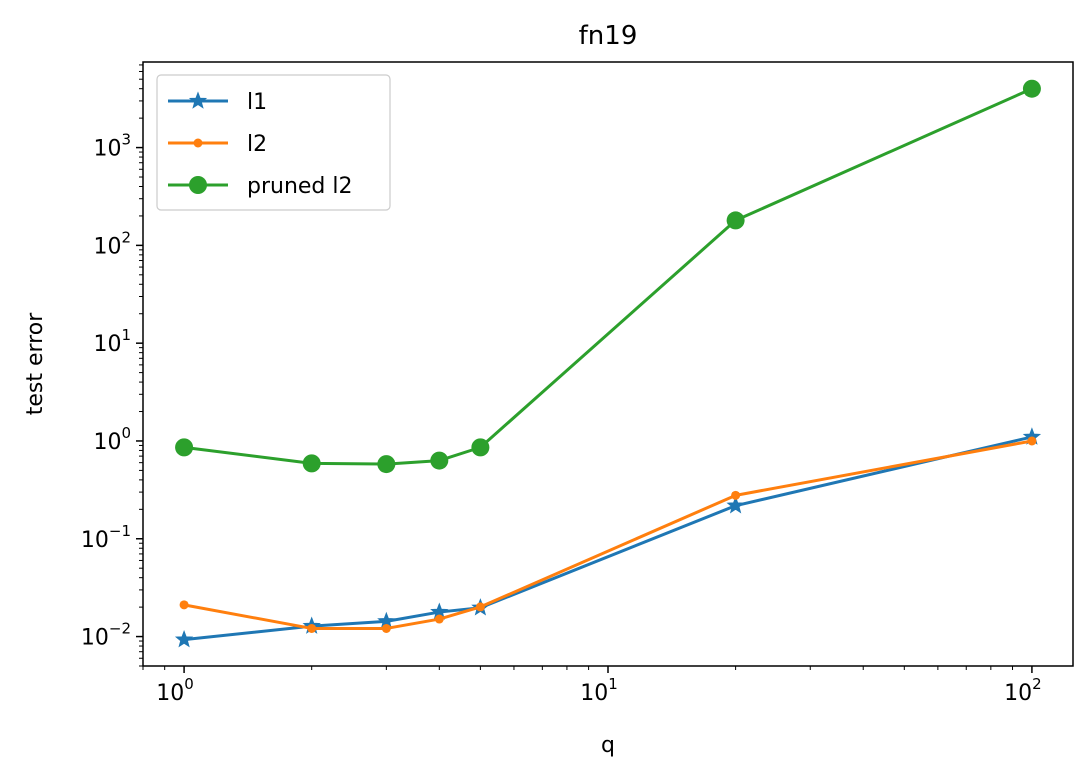 This screenshot has height=779, width=1092. Describe the element at coordinates (198, 143) in the screenshot. I see `legend-marker-l2` at that location.